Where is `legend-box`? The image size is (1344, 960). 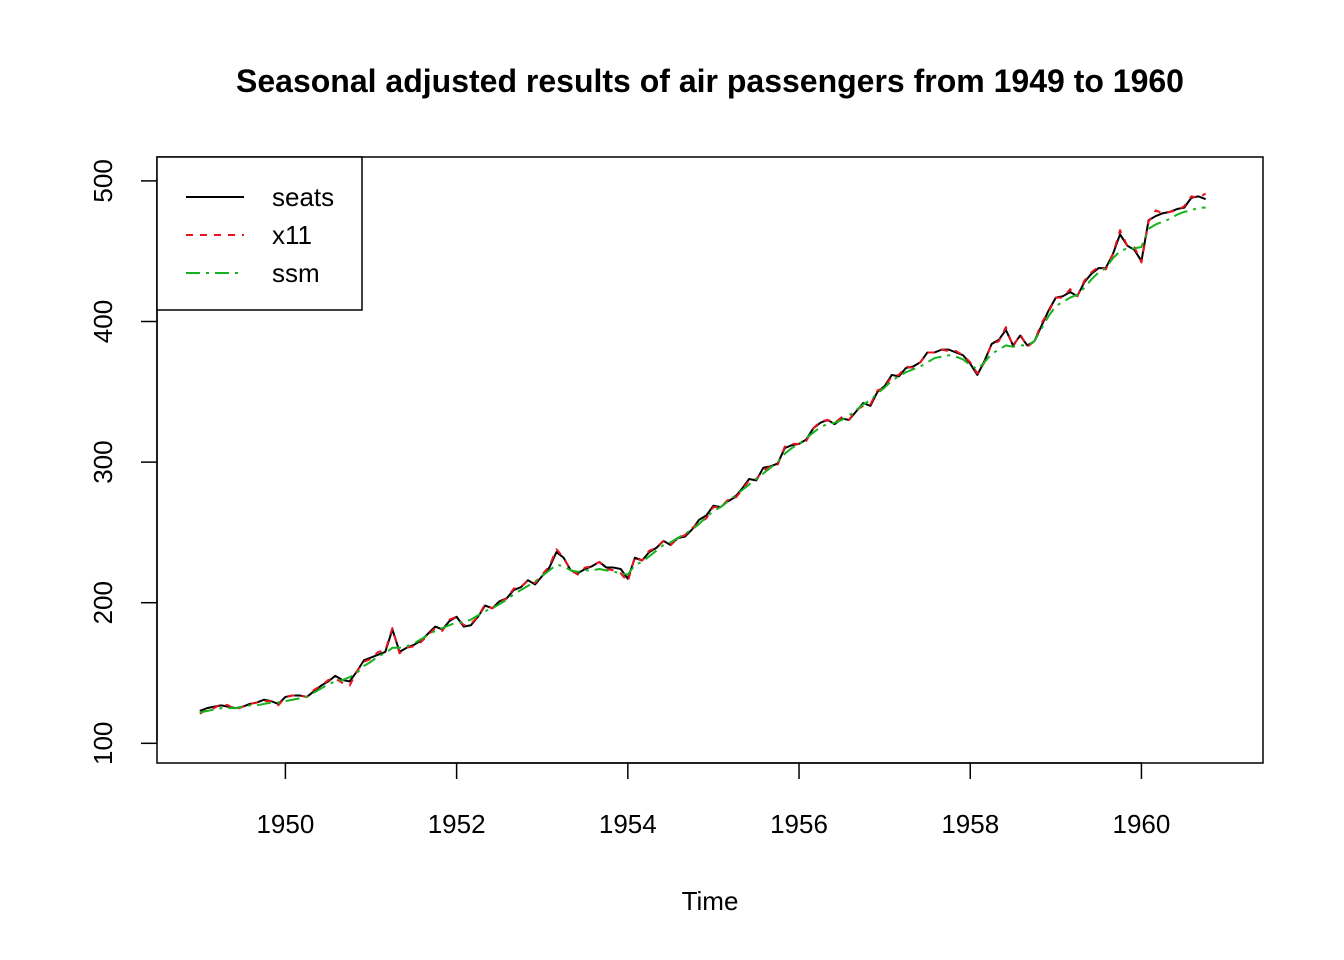
legend-box is located at coordinates (259, 233).